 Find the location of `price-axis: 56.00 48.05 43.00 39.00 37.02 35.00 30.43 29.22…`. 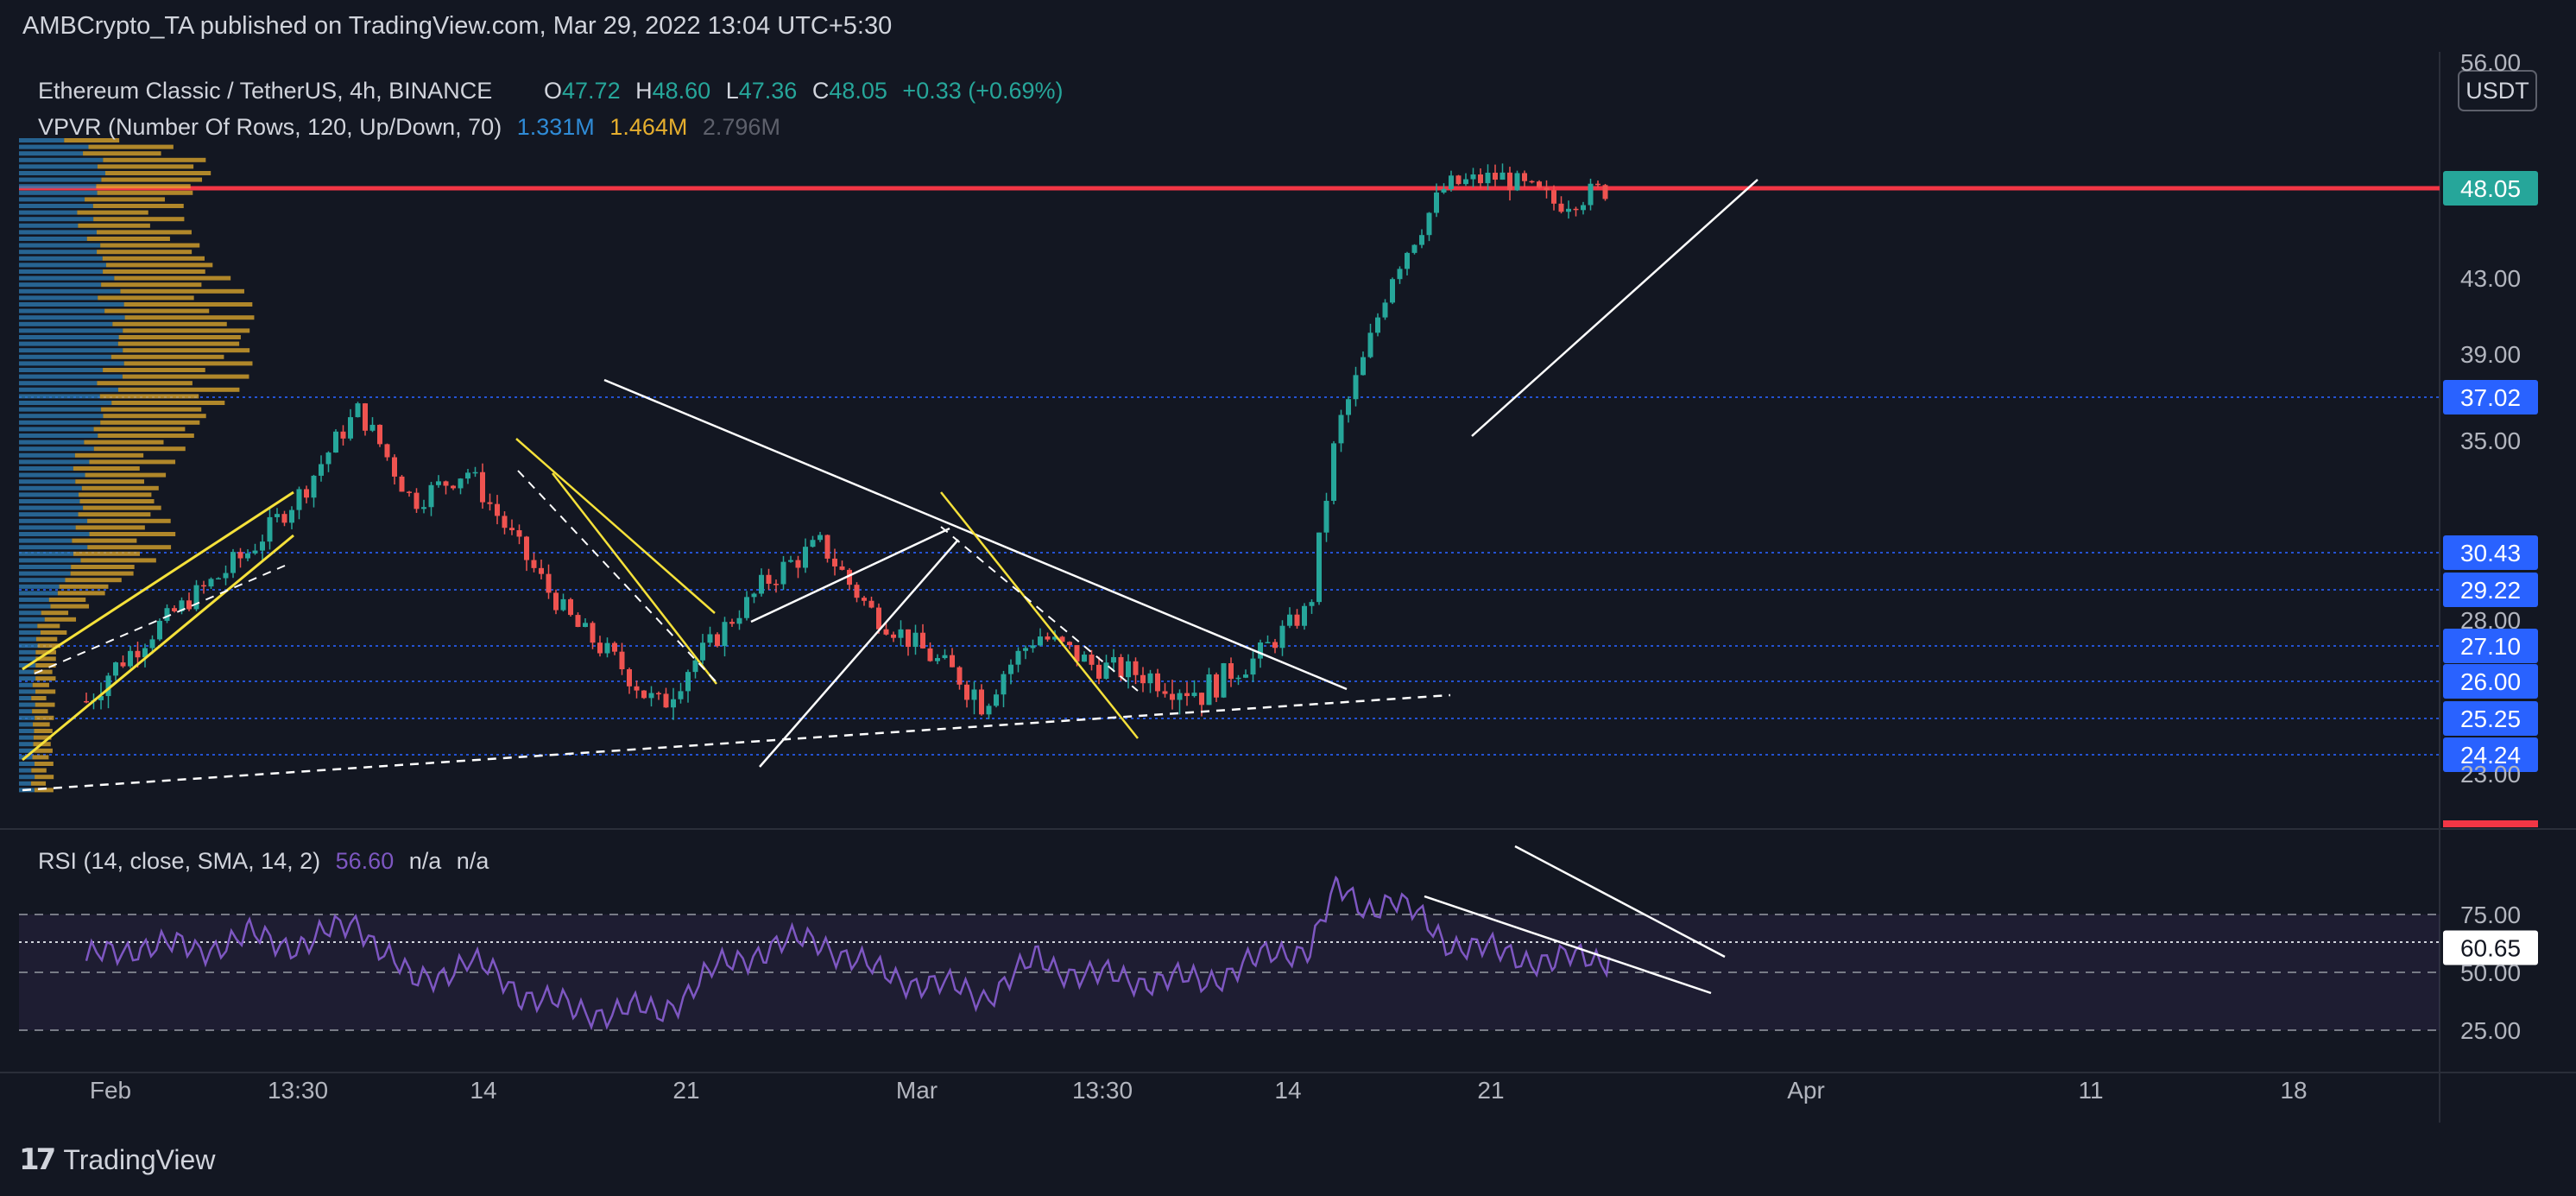

price-axis: 56.00 48.05 43.00 39.00 37.02 35.00 30.43 29.22… is located at coordinates (2490, 438).